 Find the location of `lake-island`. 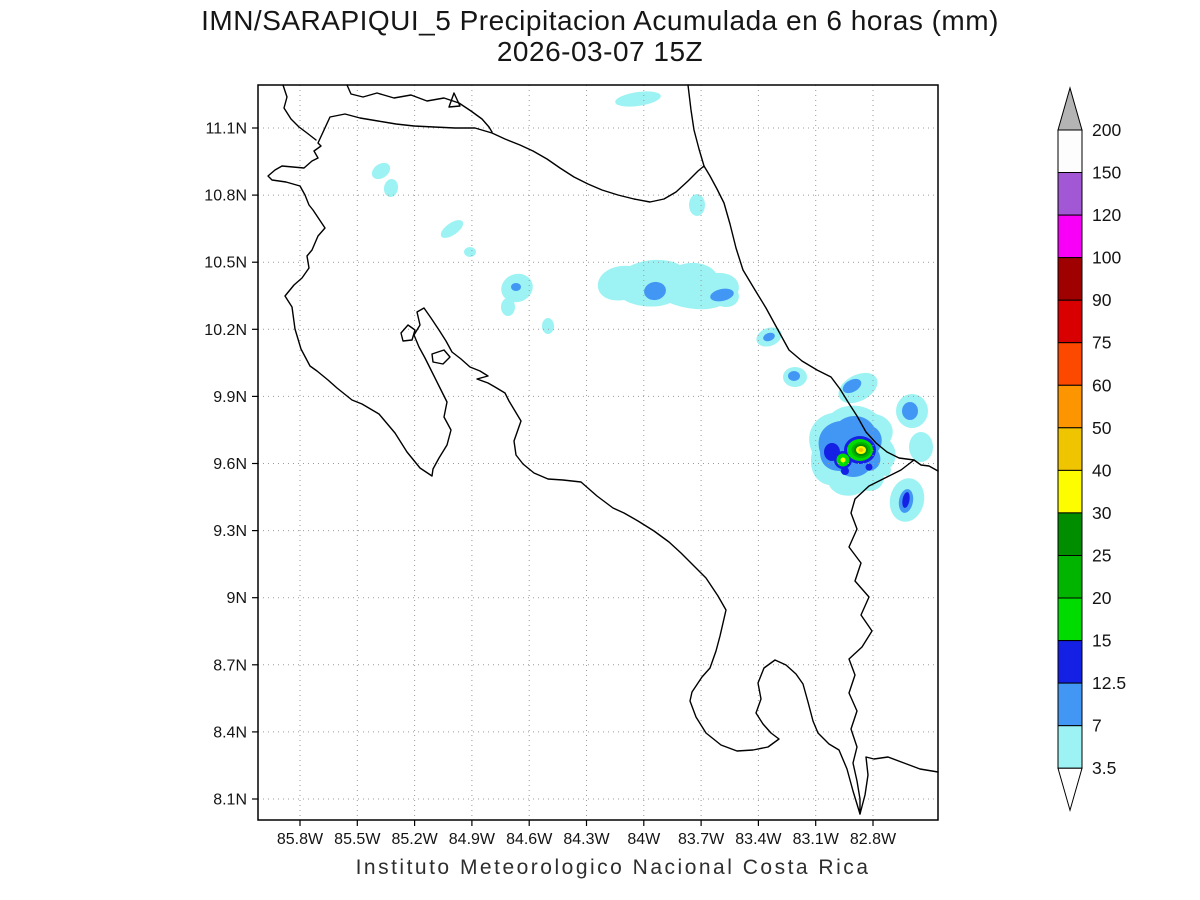

lake-island is located at coordinates (454, 100).